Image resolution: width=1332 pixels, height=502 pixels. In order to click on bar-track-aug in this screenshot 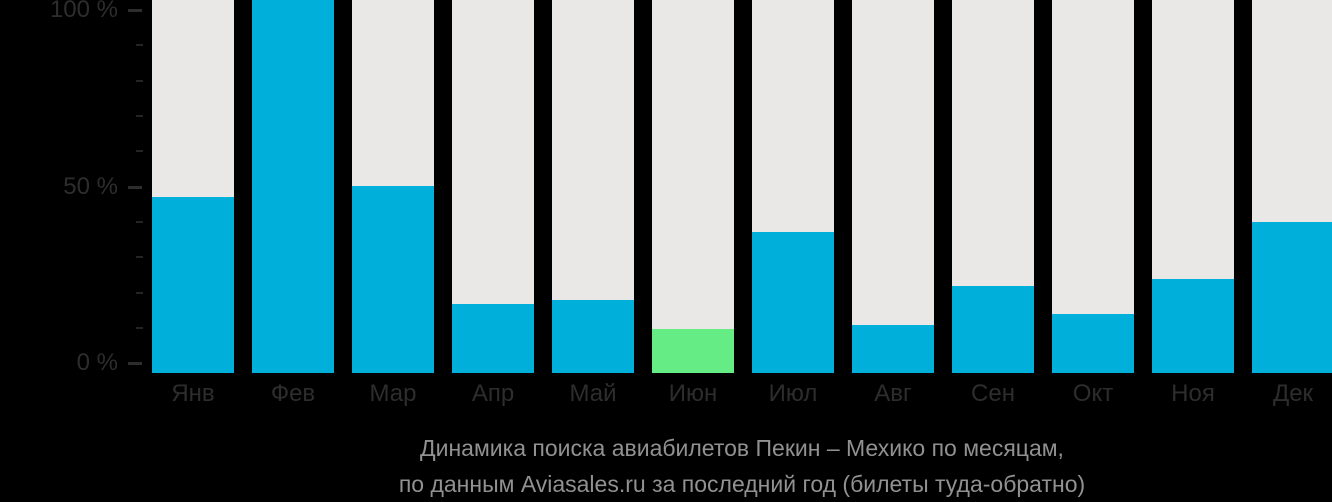, I will do `click(893, 186)`.